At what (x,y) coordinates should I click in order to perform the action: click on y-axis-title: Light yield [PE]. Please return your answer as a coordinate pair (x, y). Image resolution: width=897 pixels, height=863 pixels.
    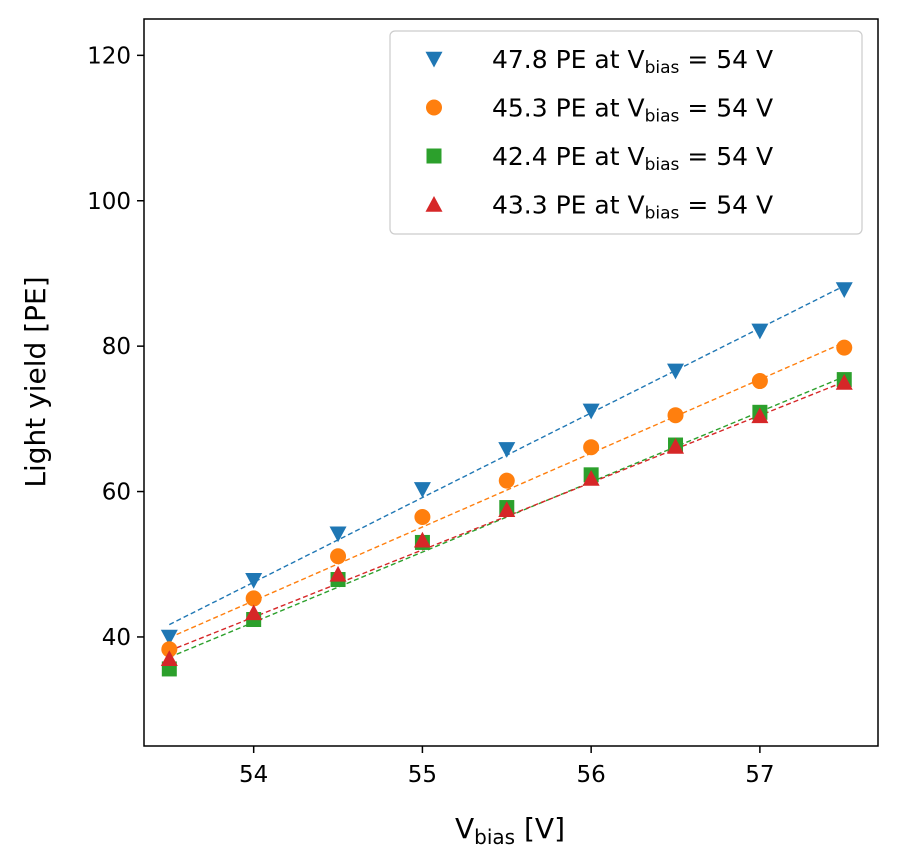
    Looking at the image, I should click on (35, 381).